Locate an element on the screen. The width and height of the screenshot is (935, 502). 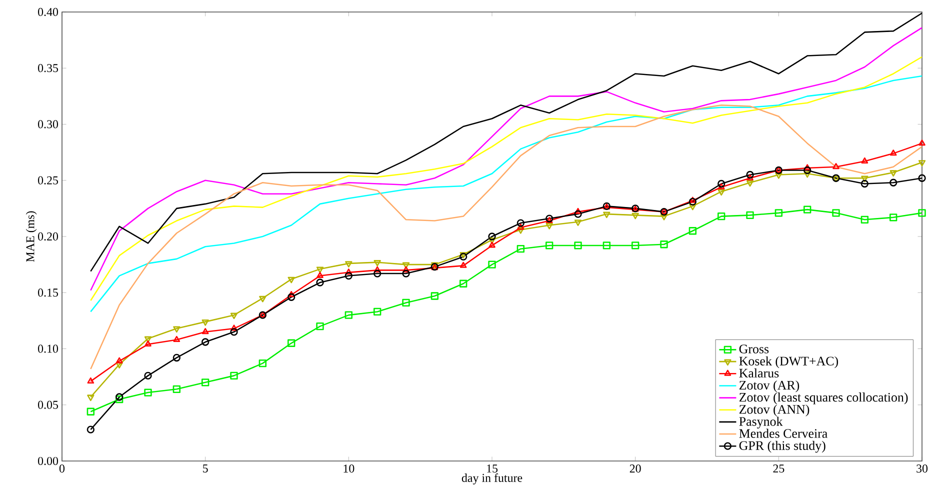
legend-label: Gross is located at coordinates (754, 349).